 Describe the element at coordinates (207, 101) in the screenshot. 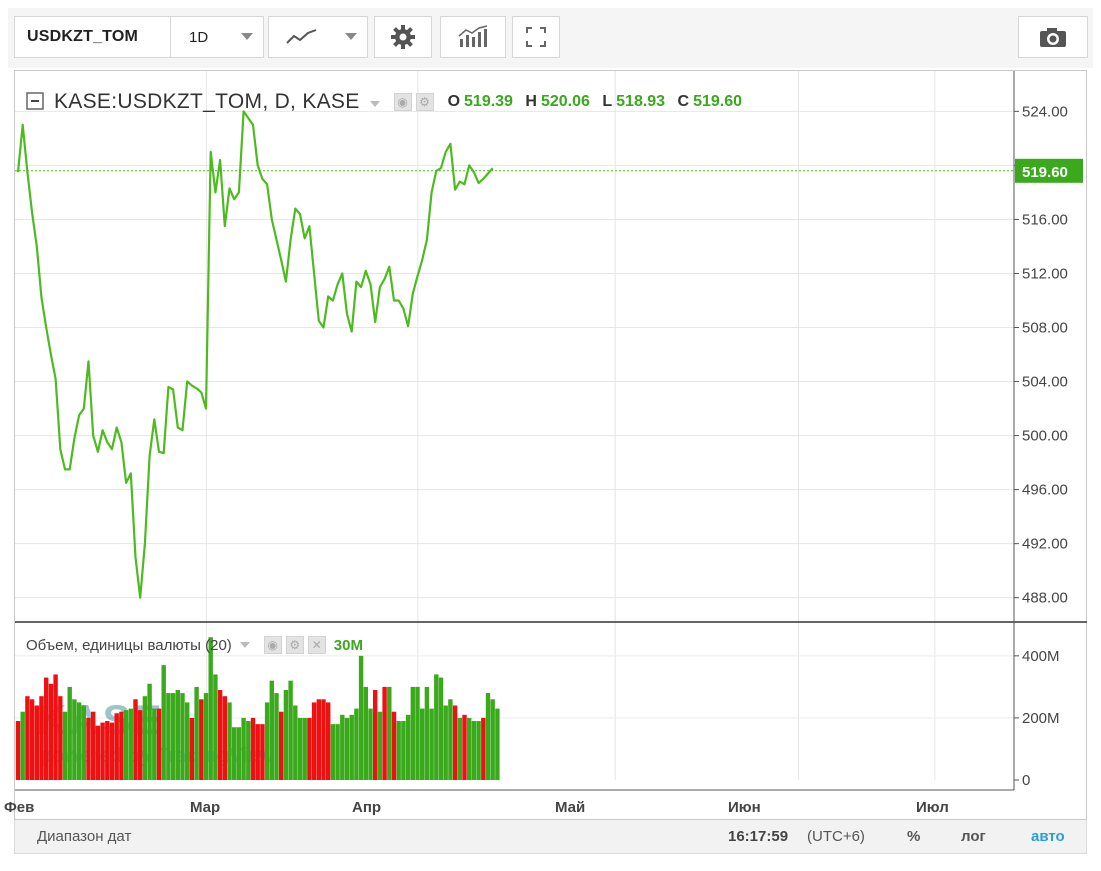

I see `legend-title: KASE:USDKZT_TOM, D, KASE` at that location.